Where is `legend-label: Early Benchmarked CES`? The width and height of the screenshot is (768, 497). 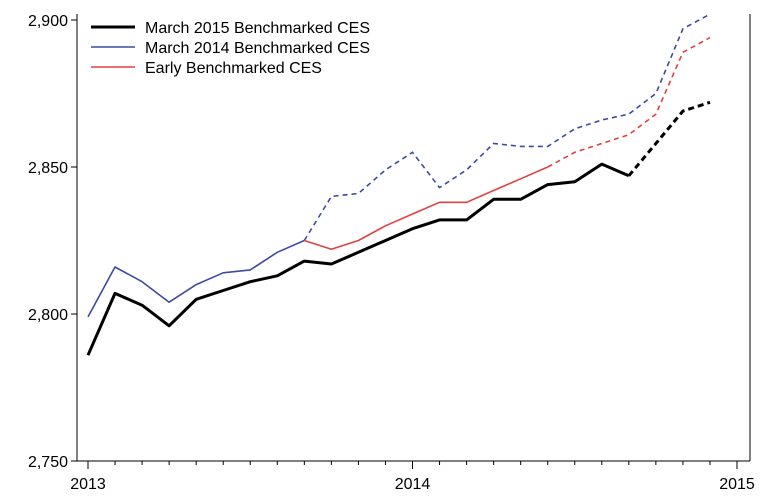 legend-label: Early Benchmarked CES is located at coordinates (233, 68).